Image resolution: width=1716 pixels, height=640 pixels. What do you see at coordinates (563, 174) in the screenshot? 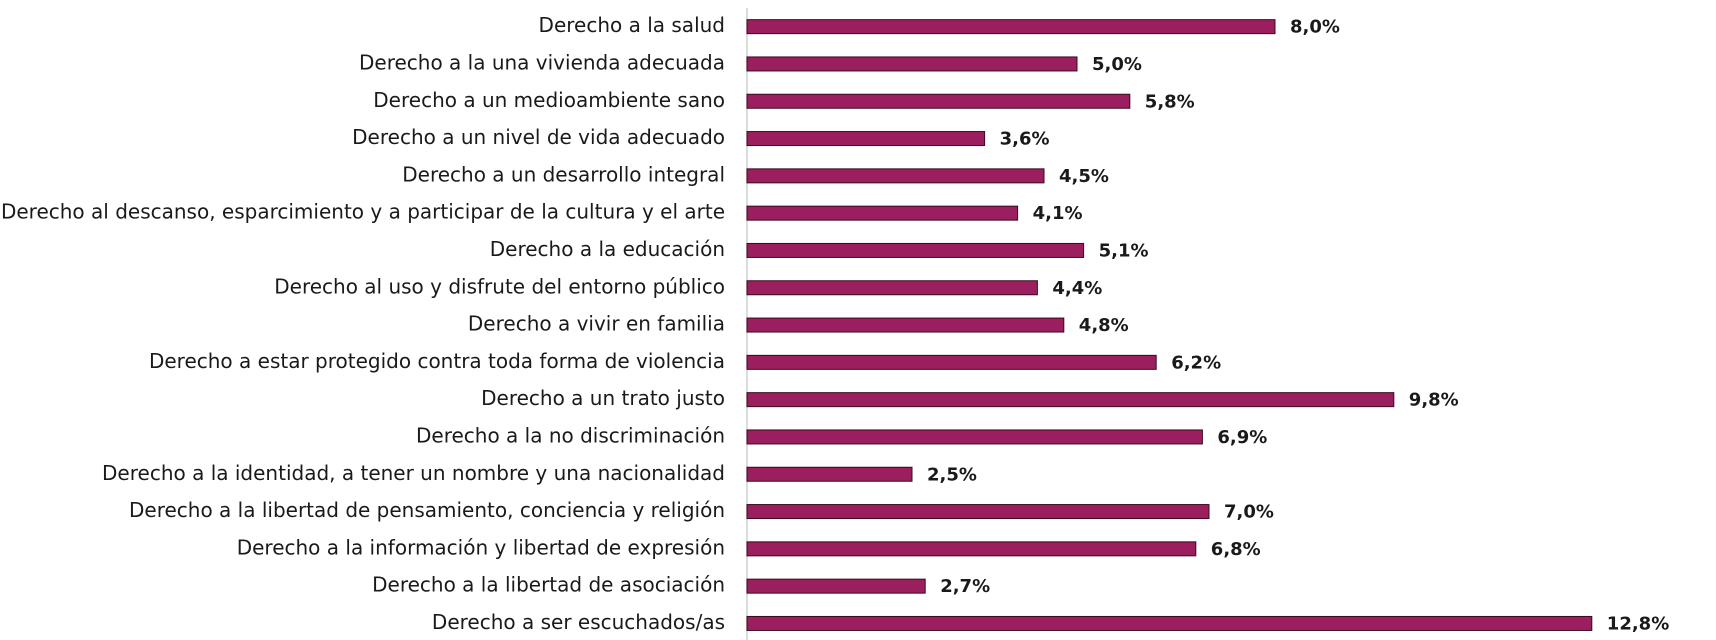
I see `y-tick-label: Derecho a un desarrollo integral` at bounding box center [563, 174].